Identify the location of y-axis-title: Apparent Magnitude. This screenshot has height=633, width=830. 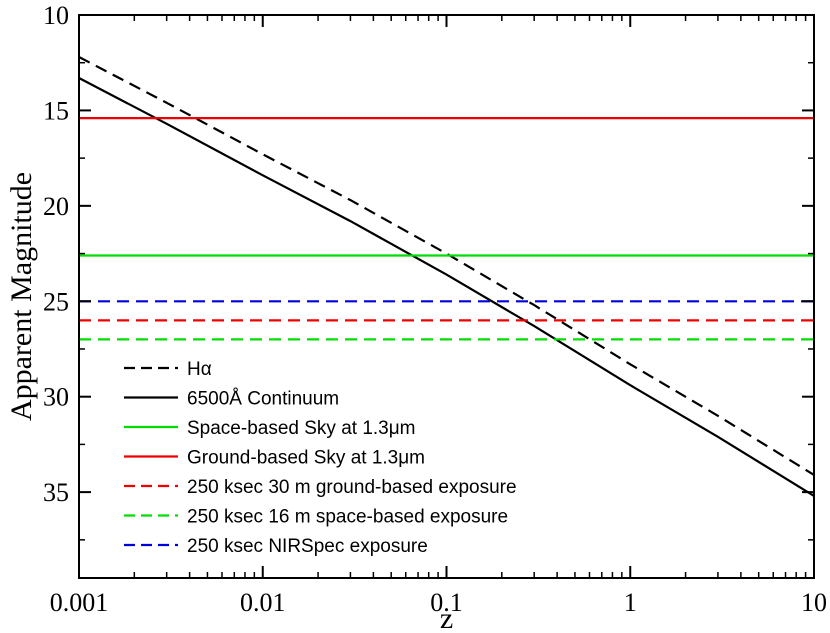
(21, 296).